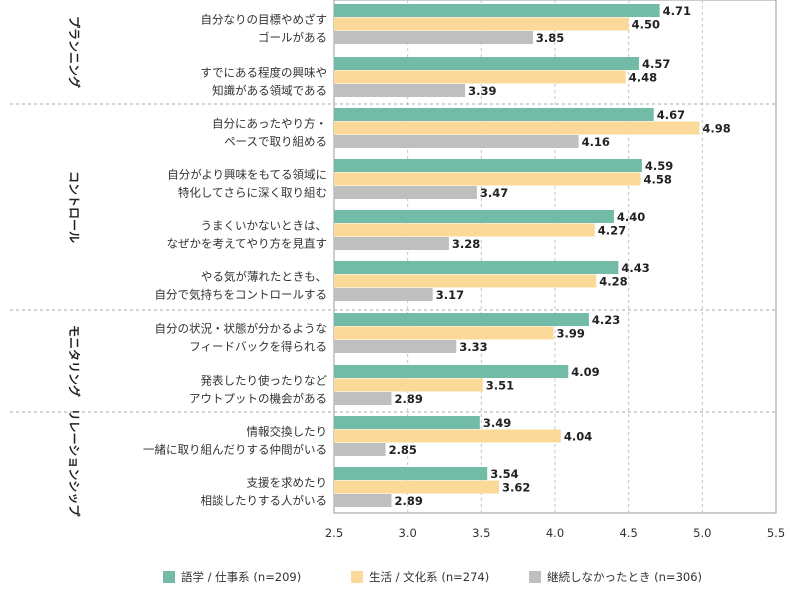 The height and width of the screenshot is (601, 790). What do you see at coordinates (403, 450) in the screenshot?
I see `value-label: 2.85` at bounding box center [403, 450].